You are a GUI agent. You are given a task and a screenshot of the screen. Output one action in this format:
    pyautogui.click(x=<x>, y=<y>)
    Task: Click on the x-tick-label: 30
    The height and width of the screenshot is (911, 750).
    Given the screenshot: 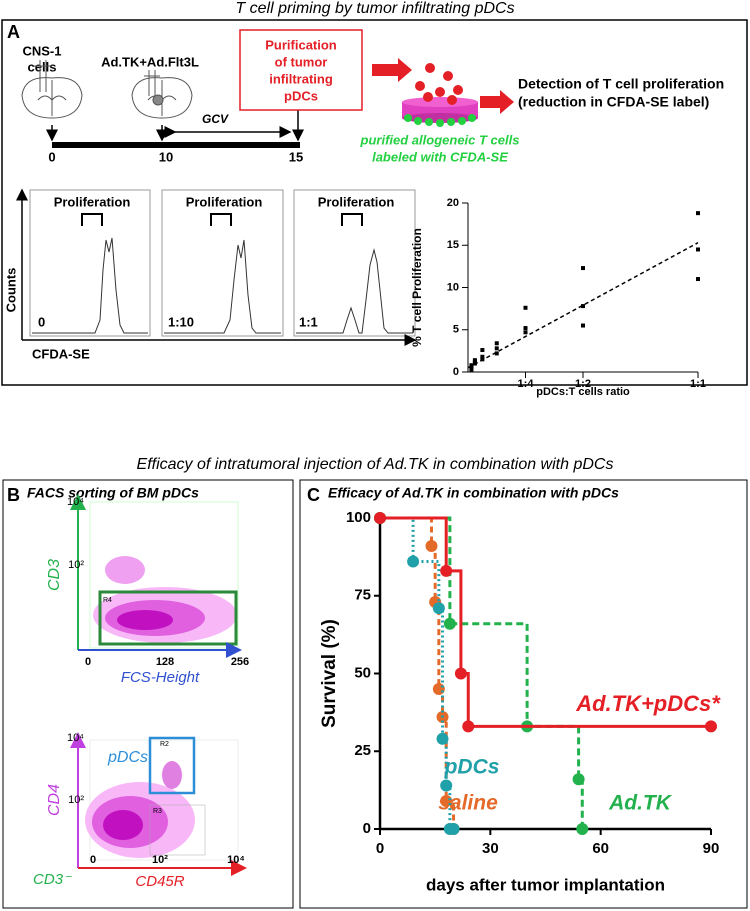 What is the action you would take?
    pyautogui.click(x=490, y=848)
    